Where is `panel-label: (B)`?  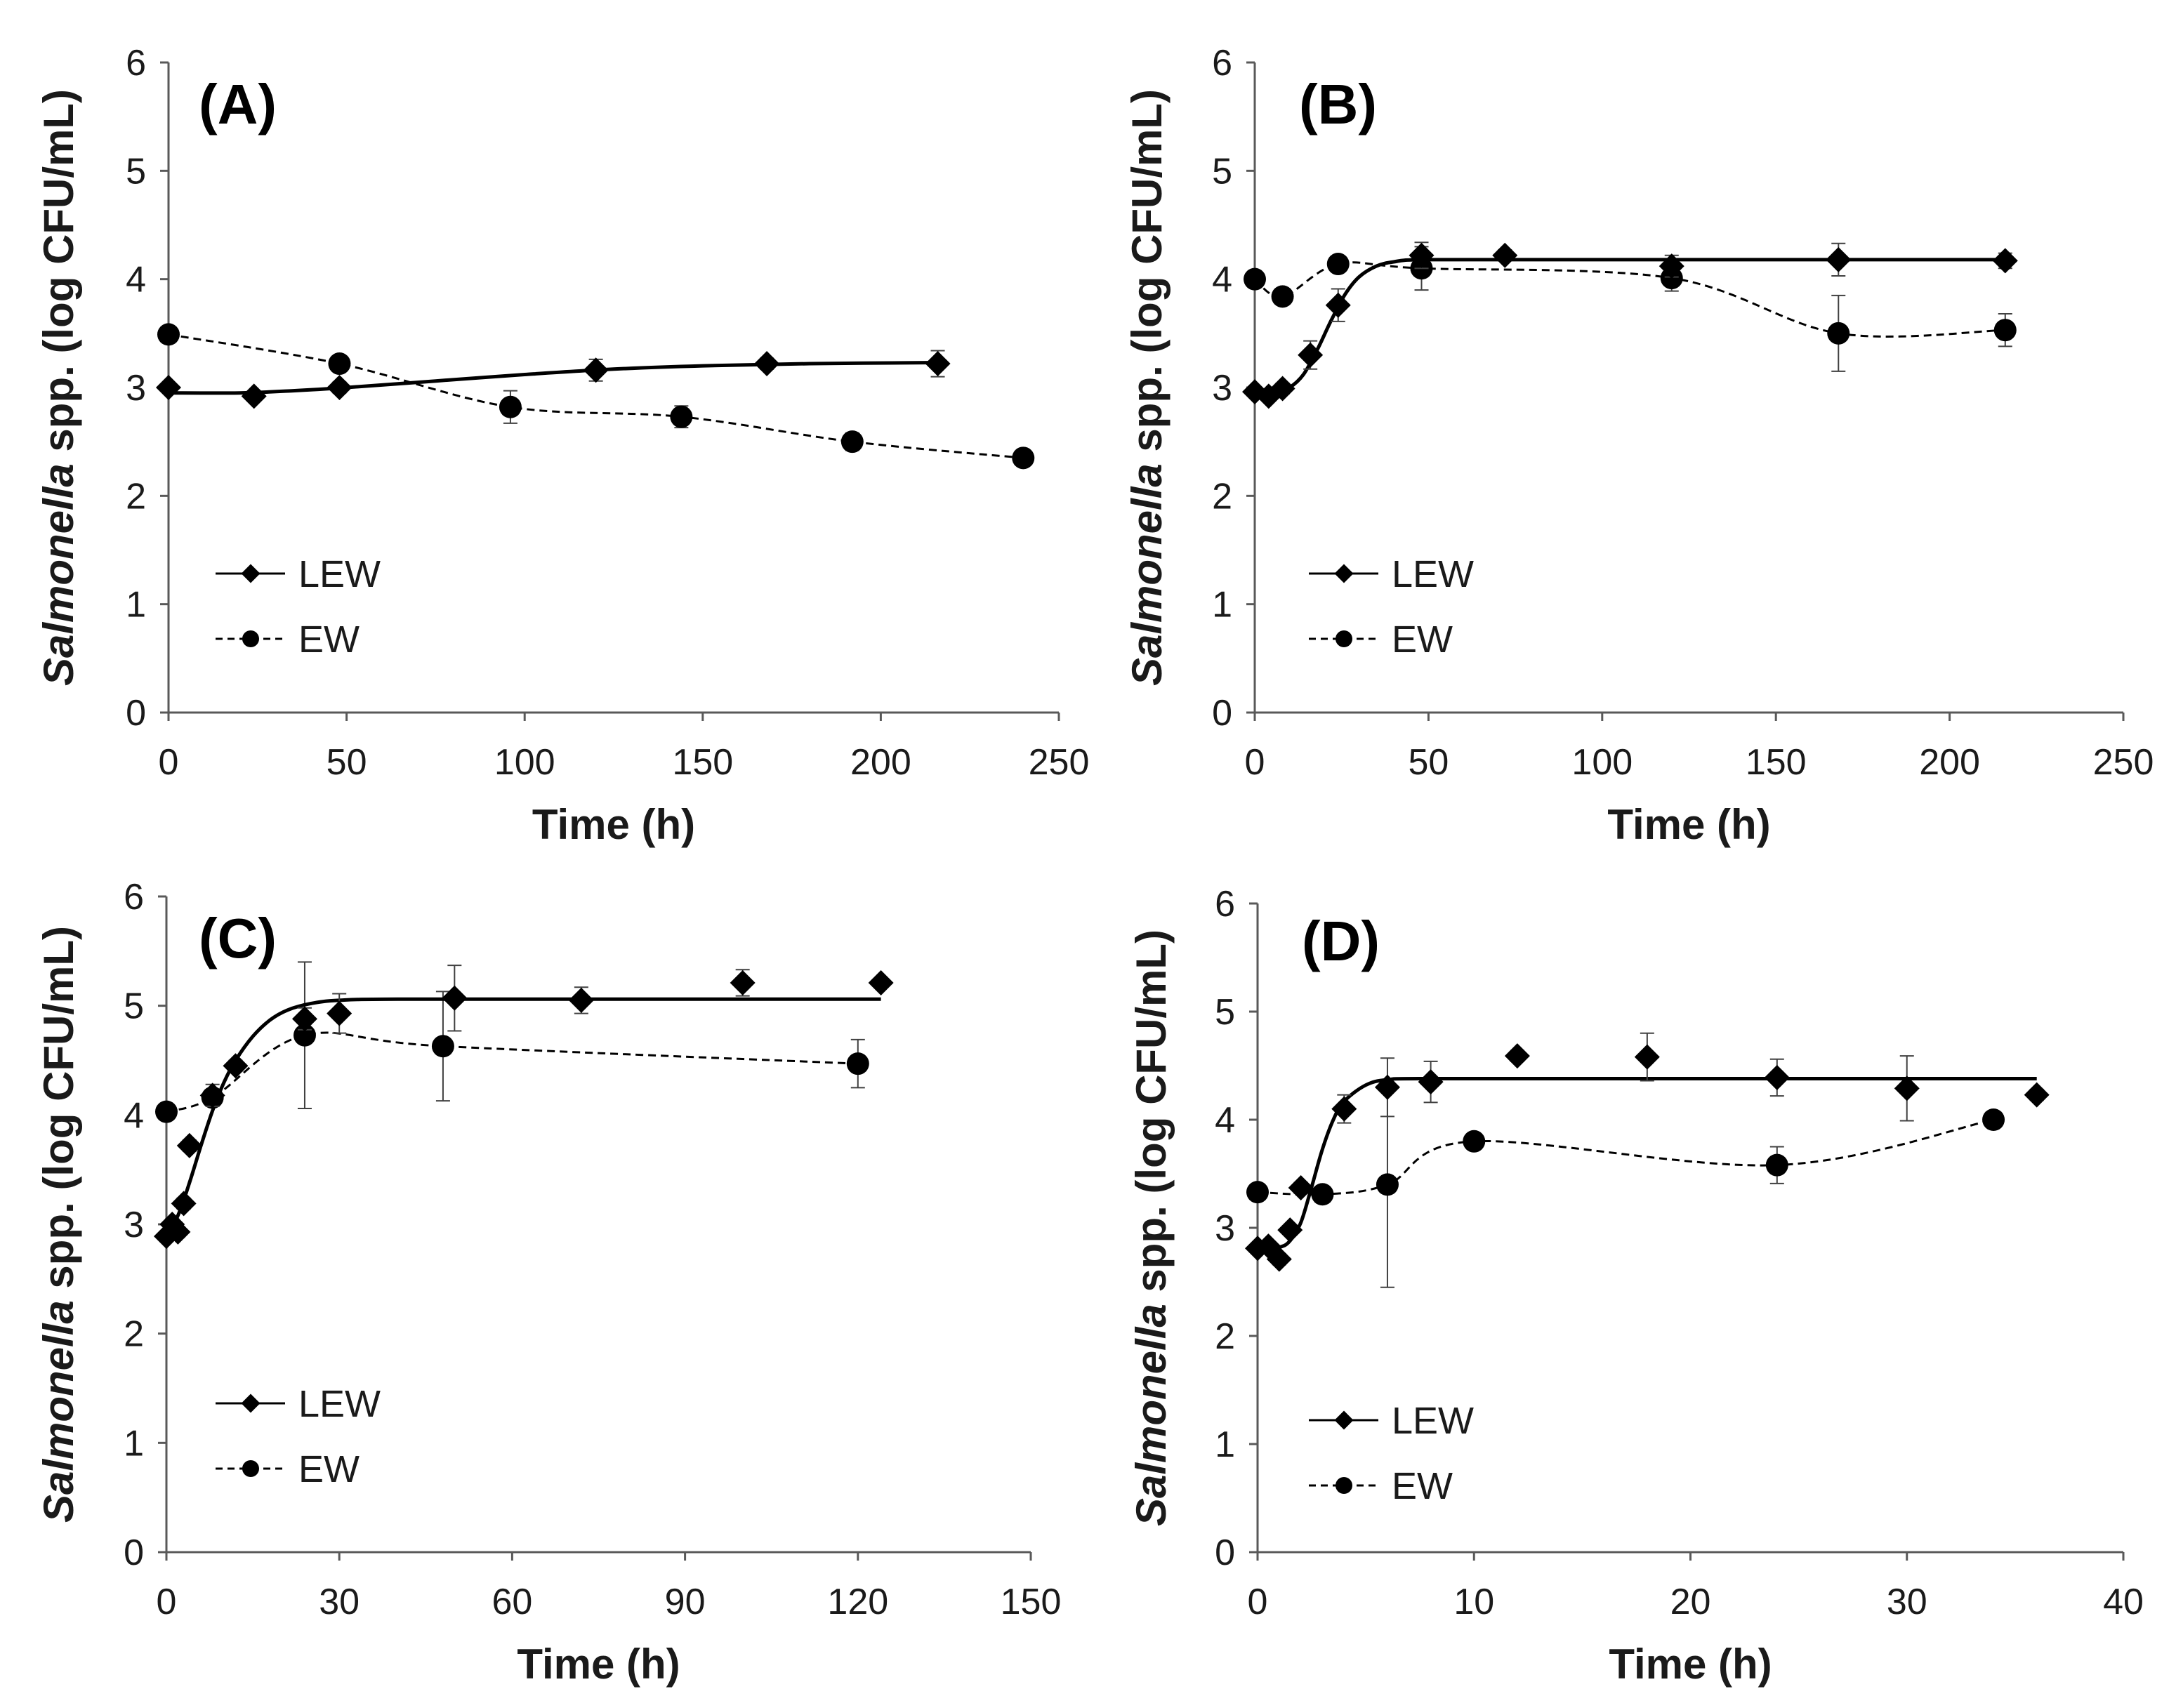
panel-label: (B) is located at coordinates (1338, 104).